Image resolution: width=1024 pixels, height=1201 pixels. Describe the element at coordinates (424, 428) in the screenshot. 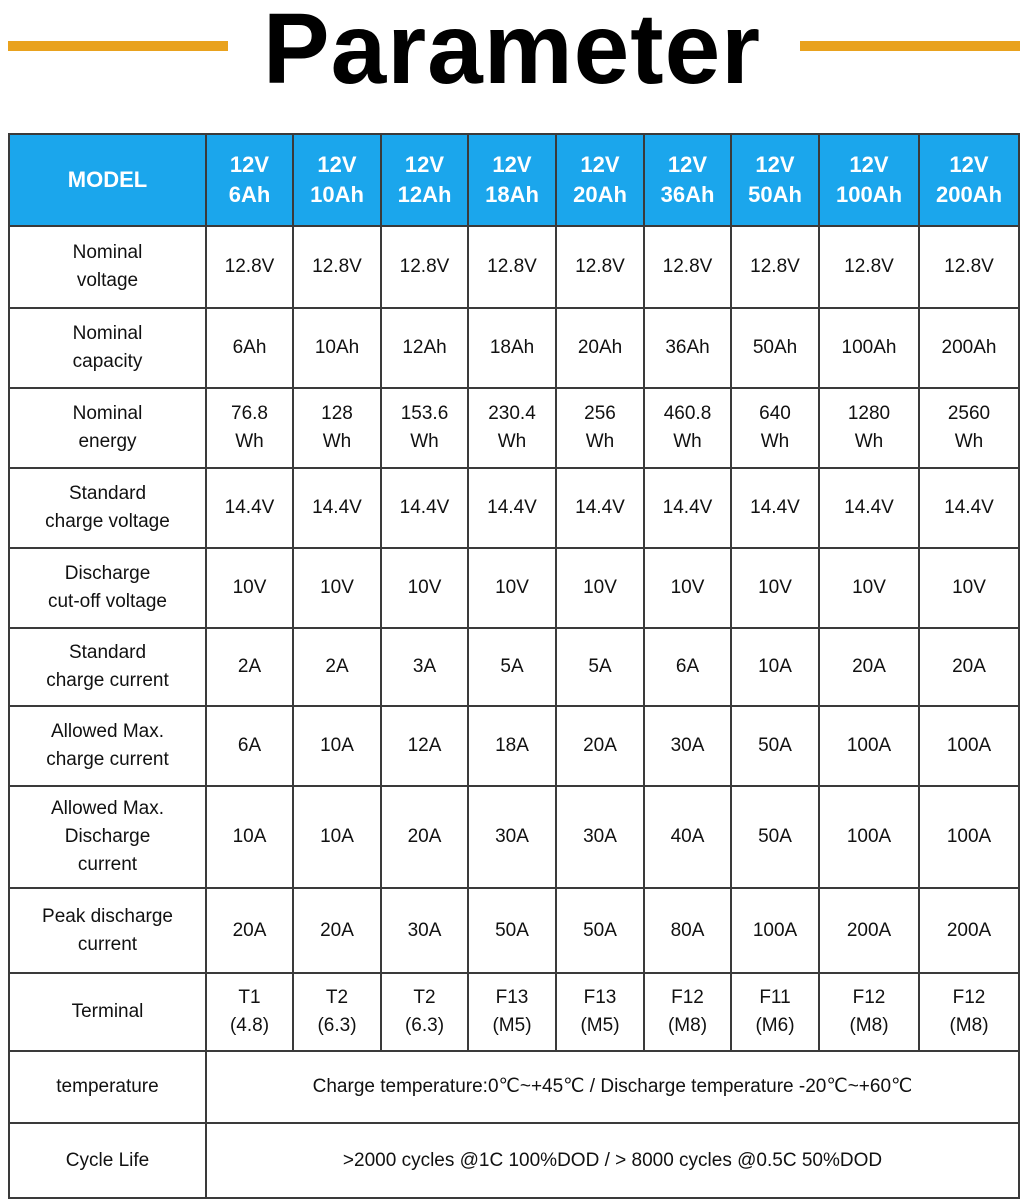

I see `cell: 153.6 Wh` at that location.